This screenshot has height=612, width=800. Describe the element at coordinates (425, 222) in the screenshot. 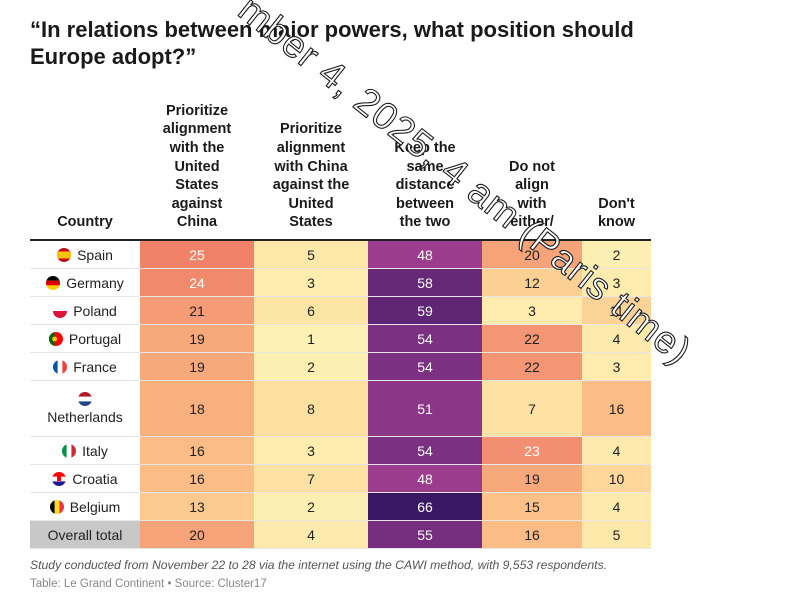

I see `column-header-line: the two` at that location.